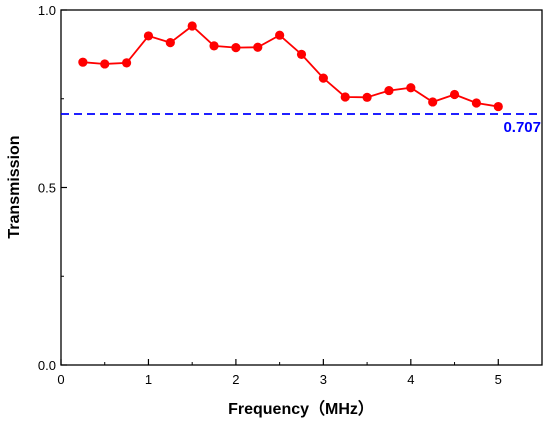 The width and height of the screenshot is (550, 423). What do you see at coordinates (235, 379) in the screenshot?
I see `x-tick-label: 2` at bounding box center [235, 379].